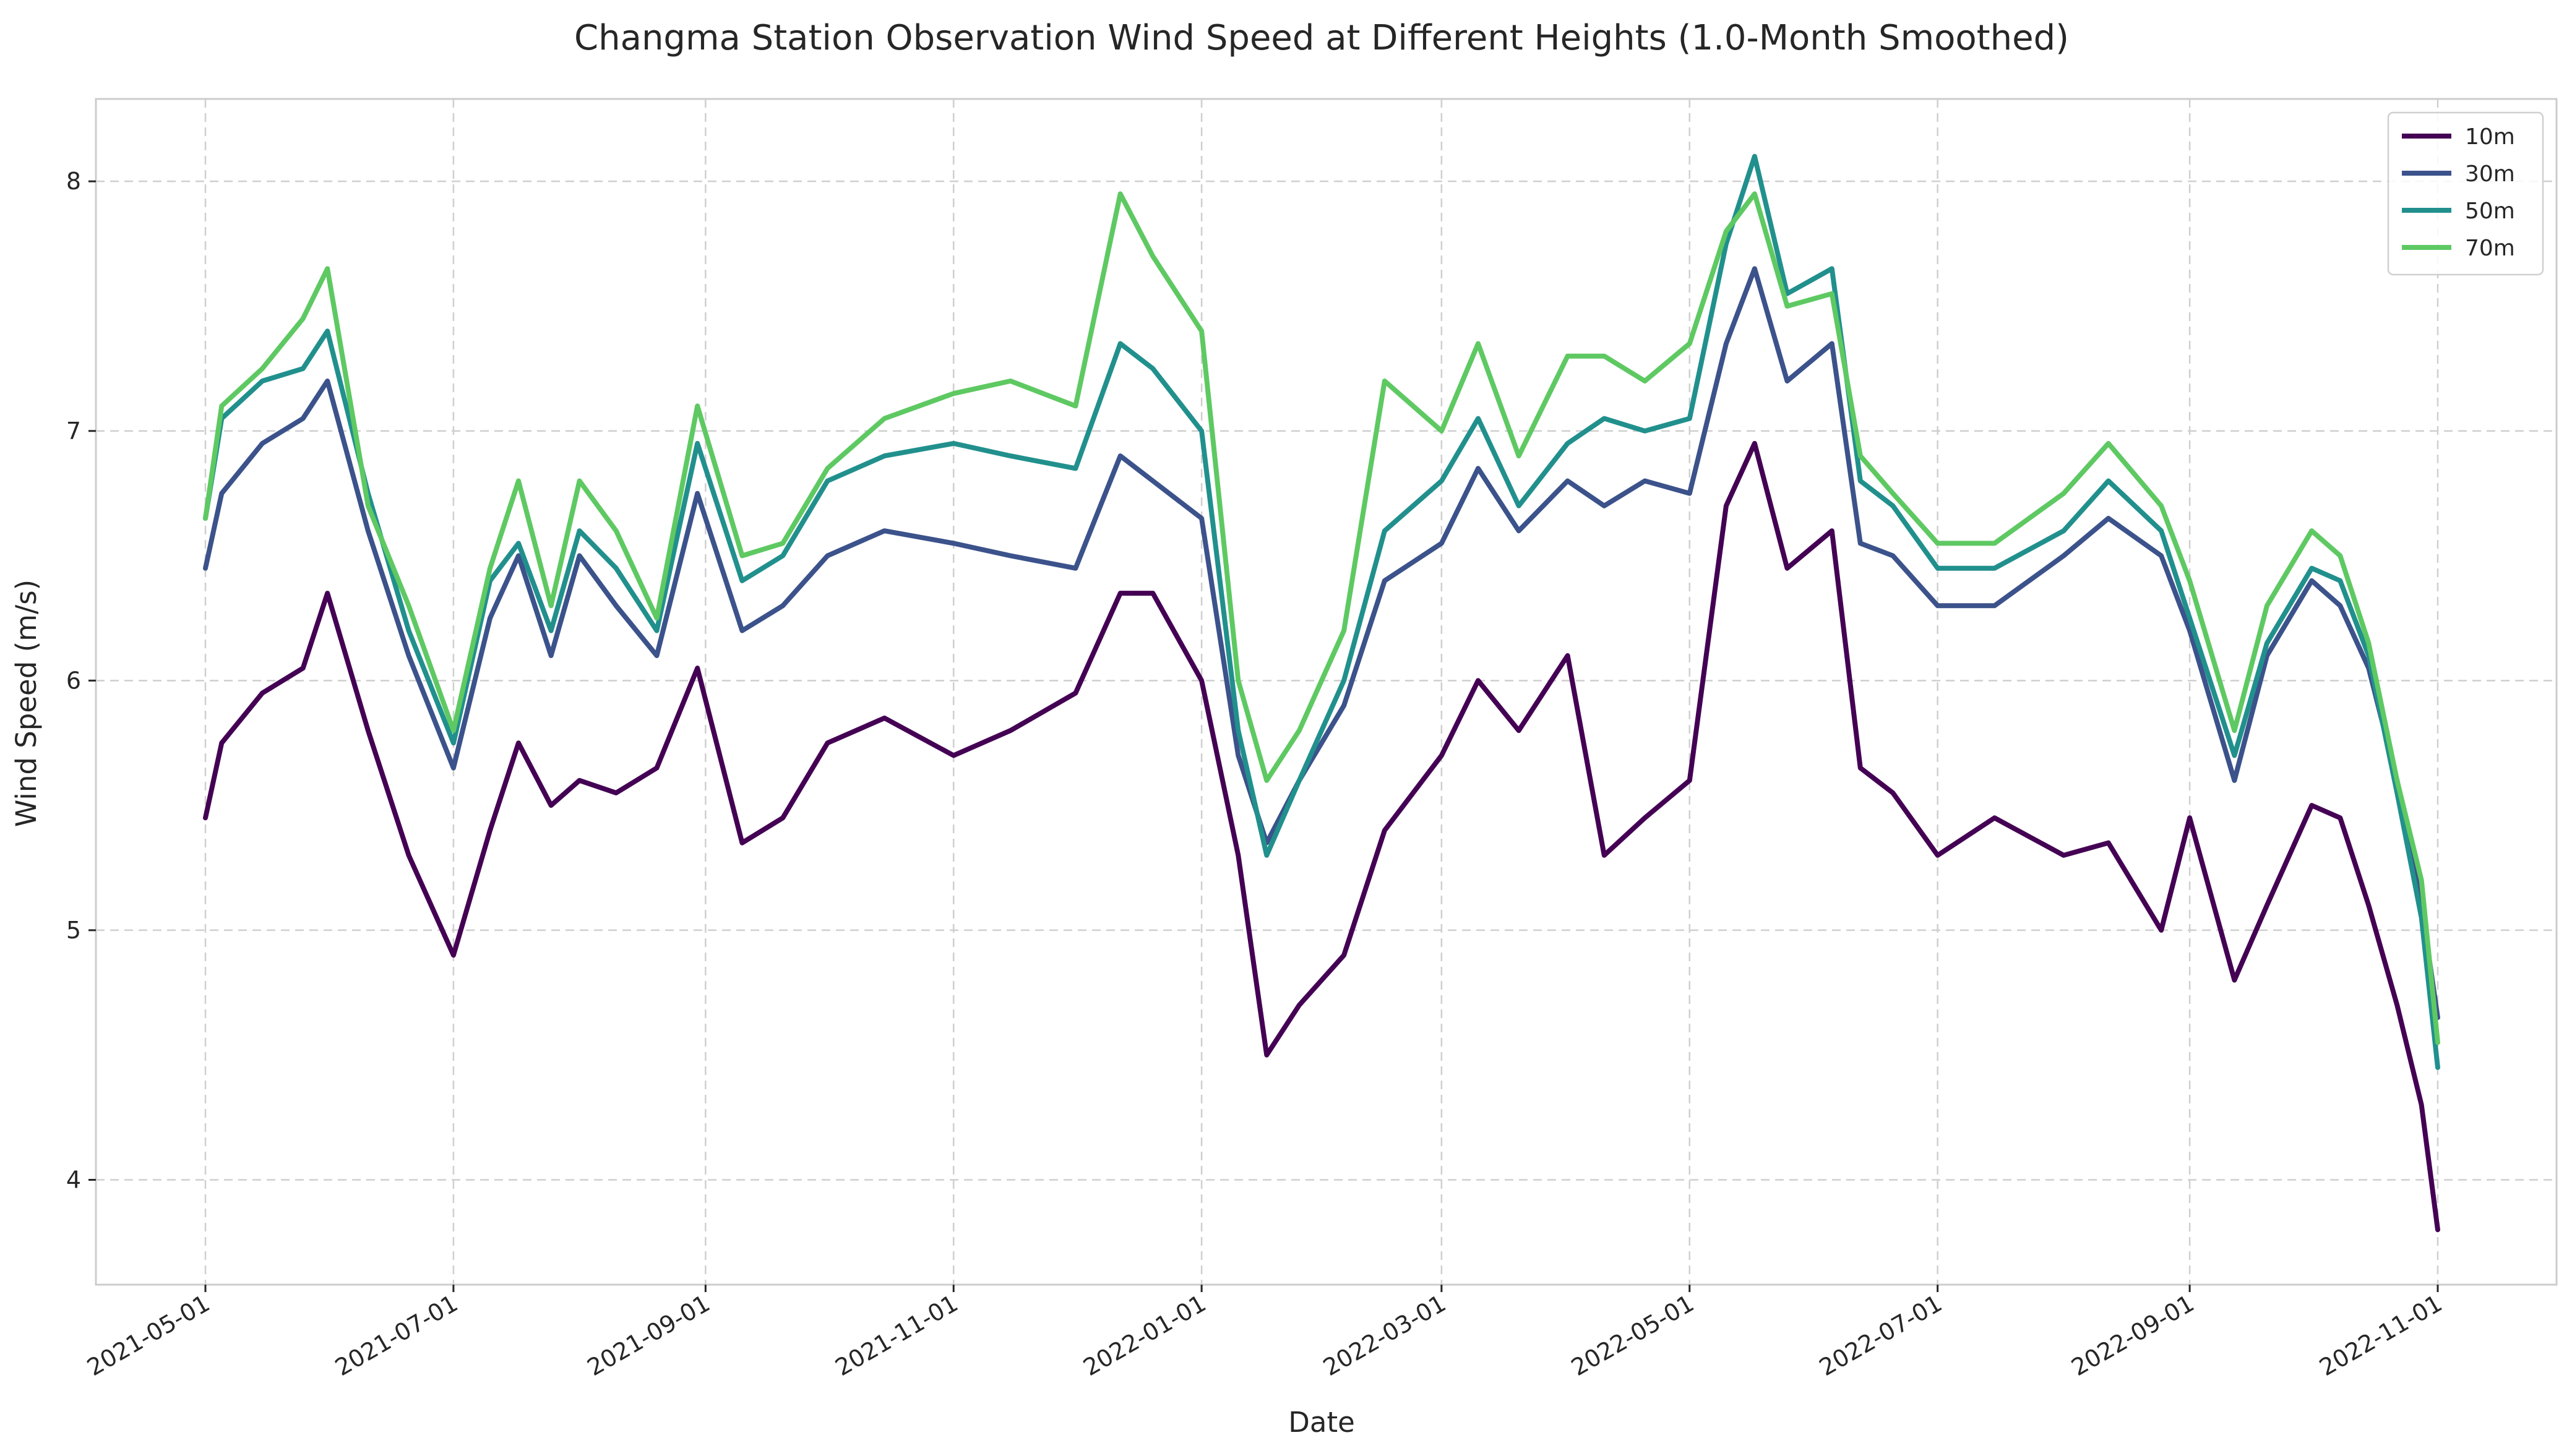 Image resolution: width=2572 pixels, height=1456 pixels. Describe the element at coordinates (26, 703) in the screenshot. I see `y-axis-label: Wind Speed (m/s)` at that location.